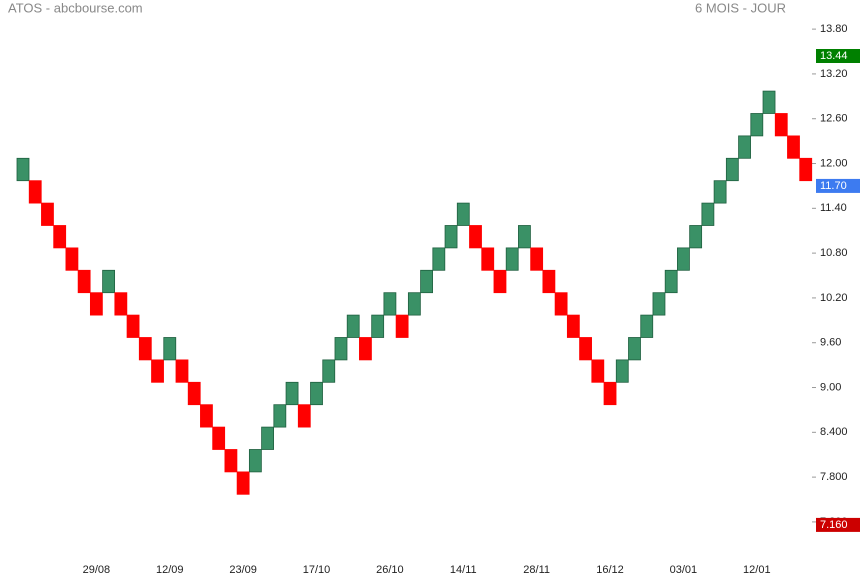  Describe the element at coordinates (833, 208) in the screenshot. I see `y-tick-label: 11.40` at that location.